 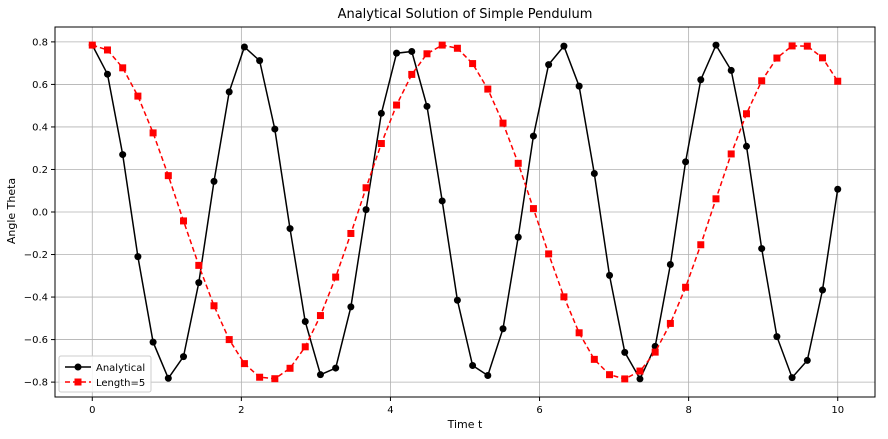 What do you see at coordinates (40, 42) in the screenshot?
I see `y-tick-label: 0.8` at bounding box center [40, 42].